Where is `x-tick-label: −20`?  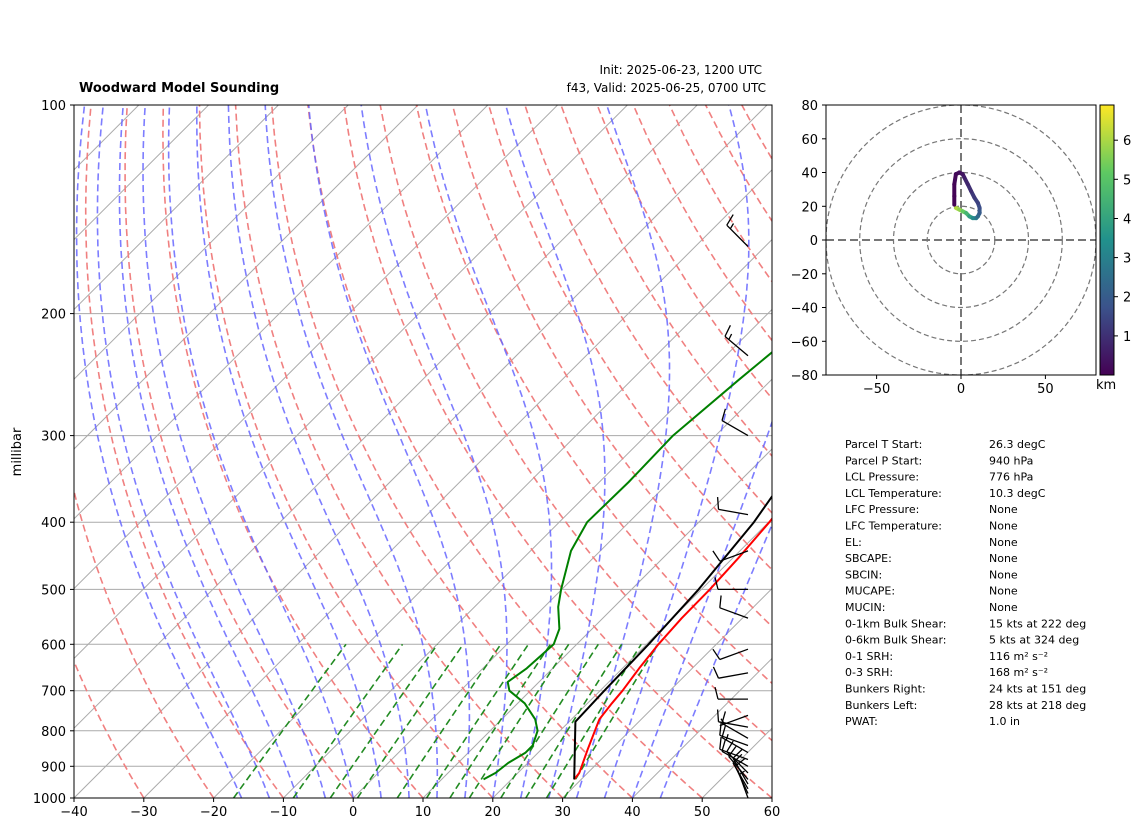
x-tick-label: −20 is located at coordinates (213, 812).